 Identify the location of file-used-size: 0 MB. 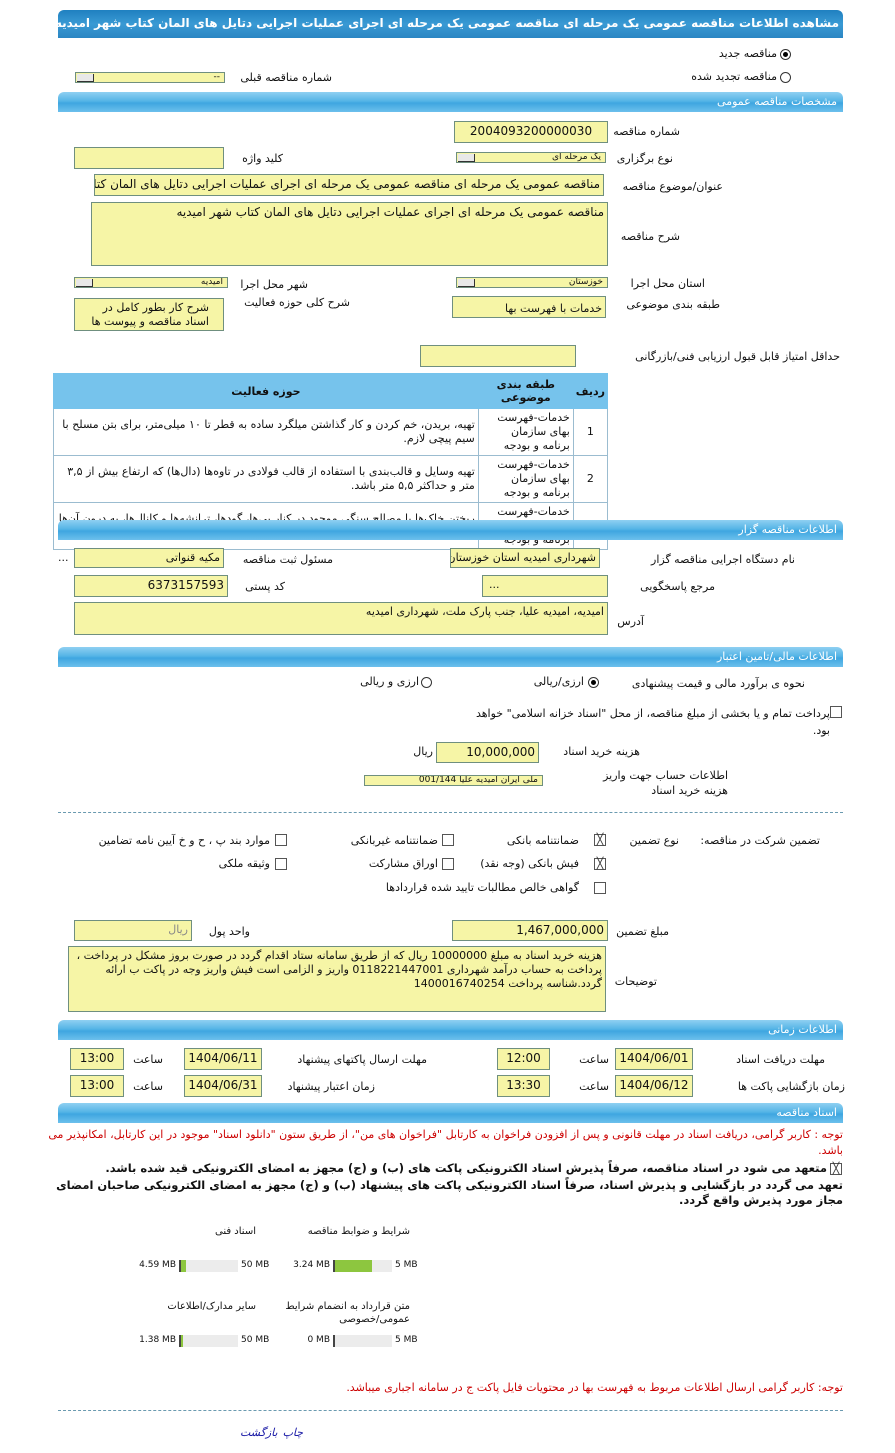
(318, 1340).